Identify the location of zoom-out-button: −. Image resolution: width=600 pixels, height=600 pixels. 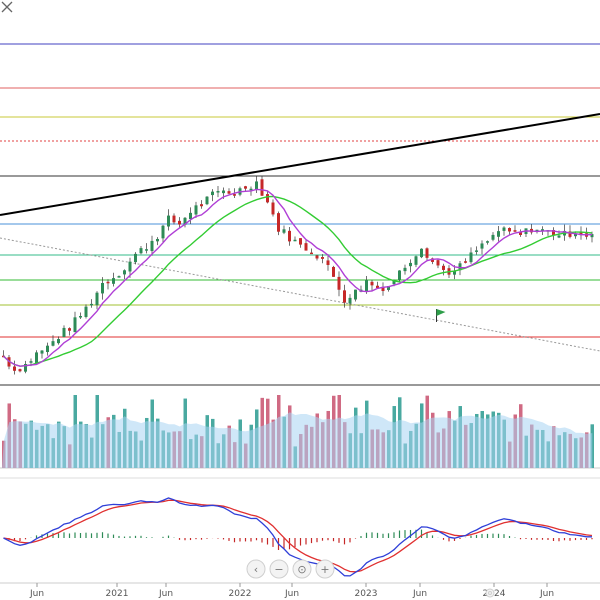
(279, 569).